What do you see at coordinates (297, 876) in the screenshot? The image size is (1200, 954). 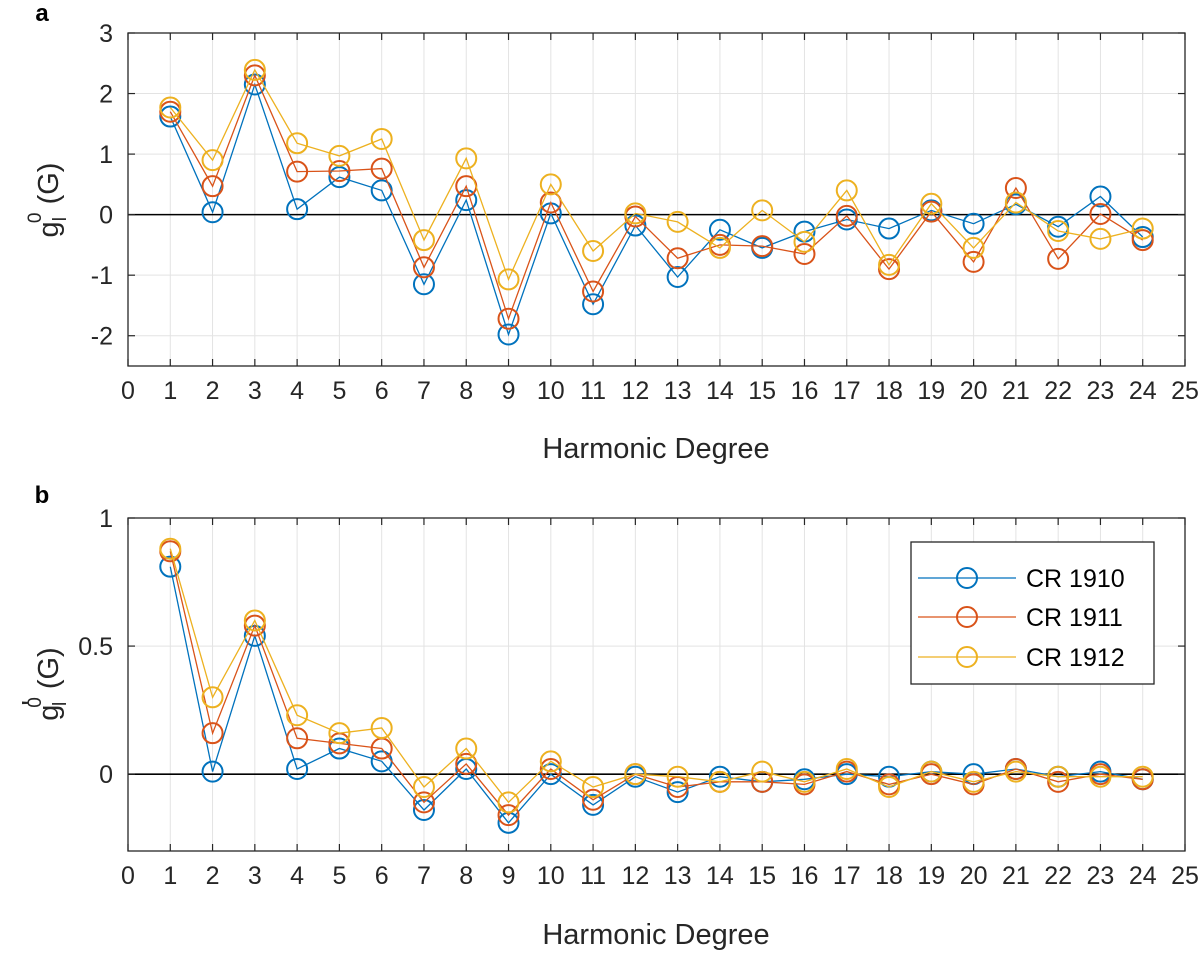 I see `x-tick-label-4: 4` at bounding box center [297, 876].